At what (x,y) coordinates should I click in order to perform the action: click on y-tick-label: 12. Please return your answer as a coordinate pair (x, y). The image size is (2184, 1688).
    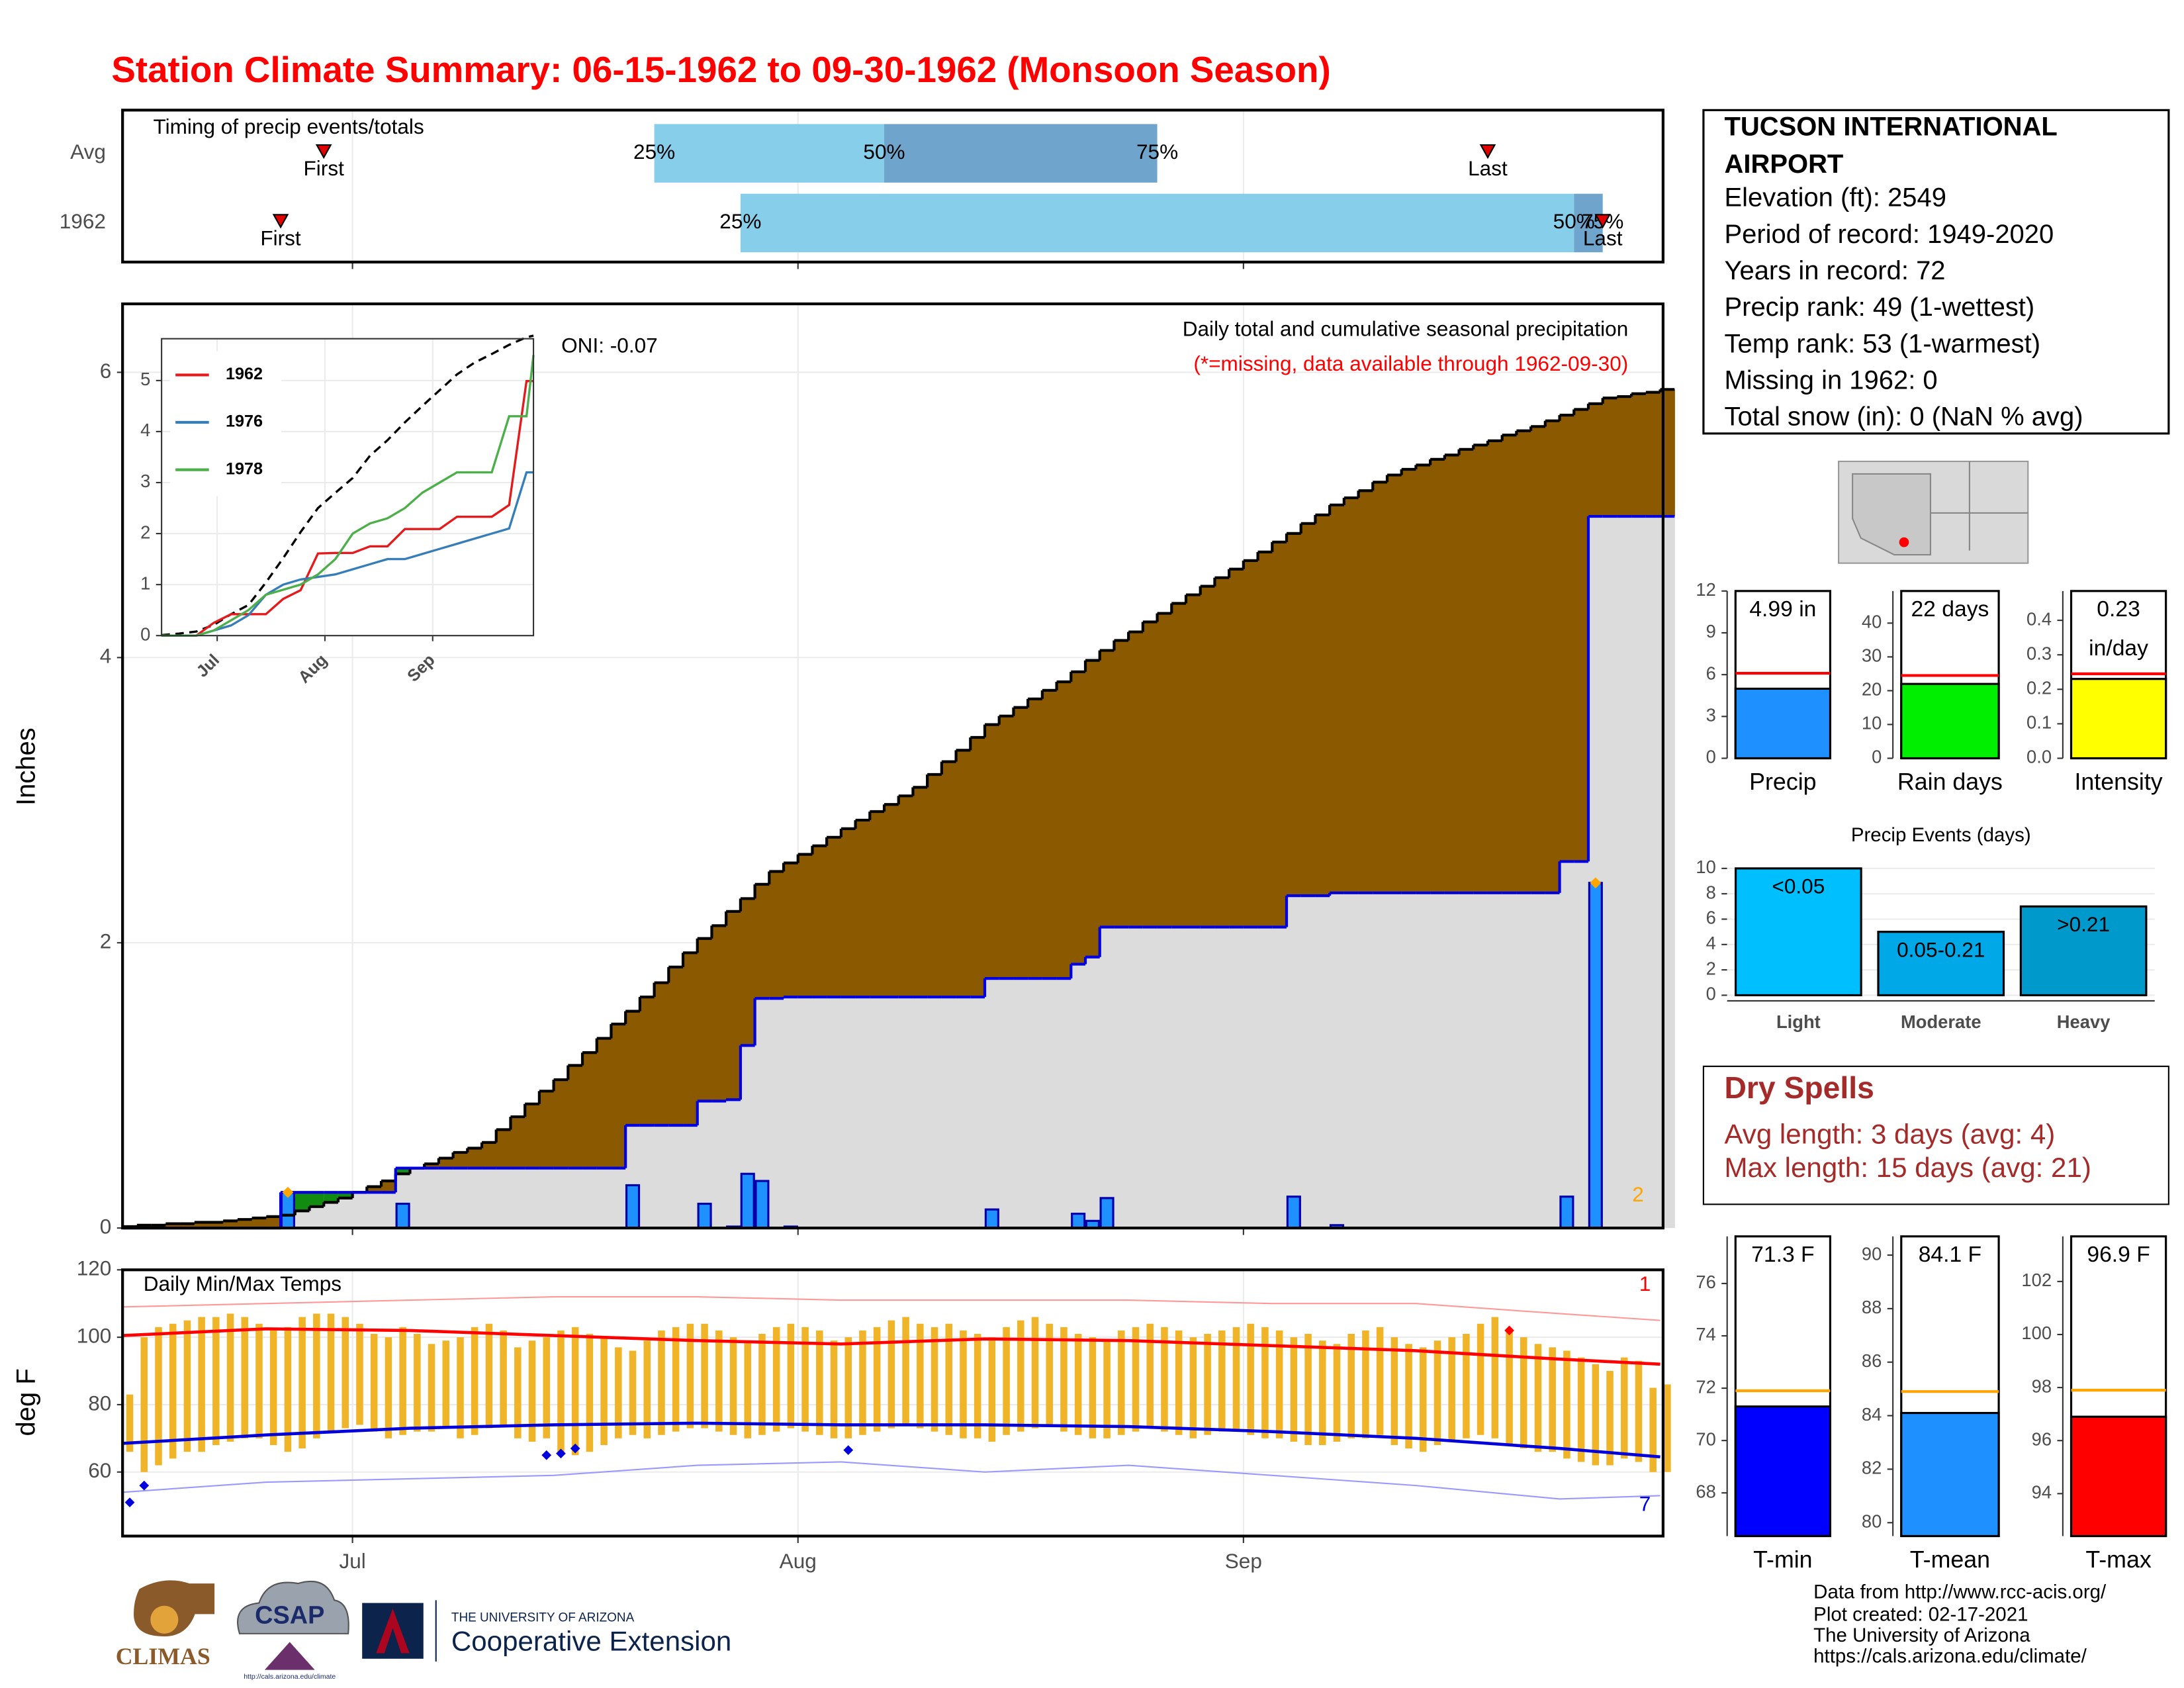
    Looking at the image, I should click on (1706, 589).